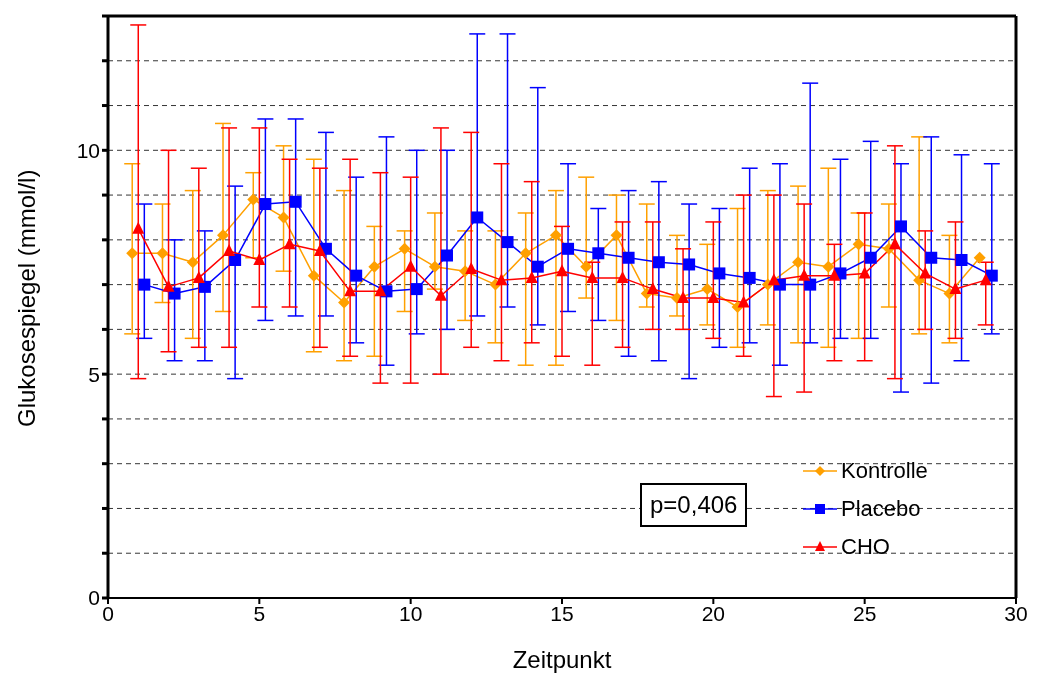 This screenshot has height=684, width=1038. I want to click on y-tick-label: 10, so click(88, 150).